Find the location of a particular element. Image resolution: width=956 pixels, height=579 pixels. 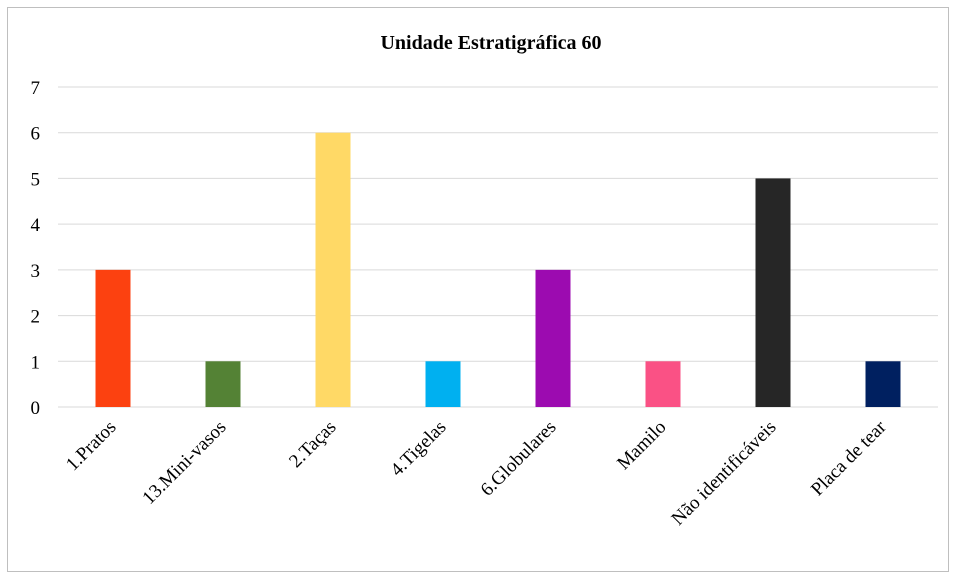

x-tick-label: 6.Globulares is located at coordinates (519, 459).